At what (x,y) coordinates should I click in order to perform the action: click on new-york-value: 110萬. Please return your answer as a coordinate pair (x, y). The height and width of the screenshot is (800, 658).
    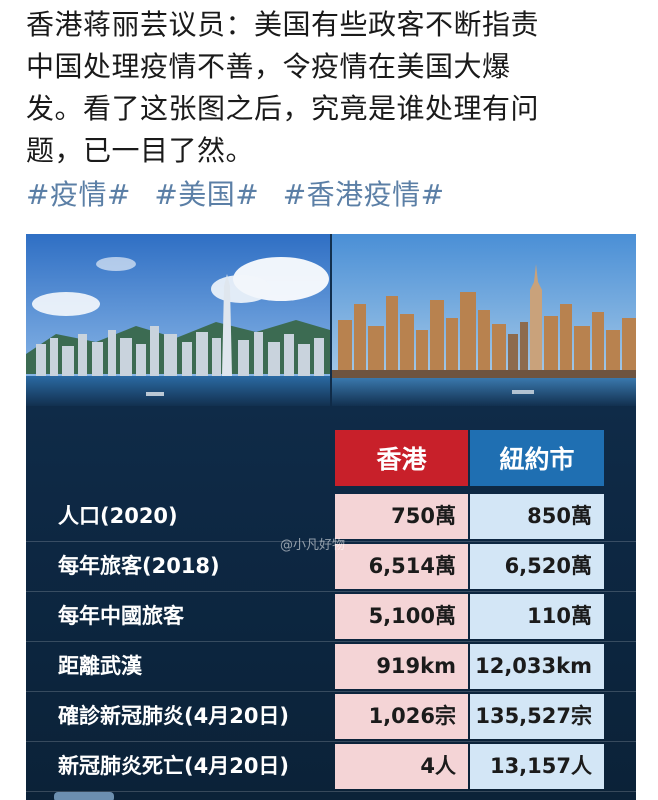
    Looking at the image, I should click on (537, 616).